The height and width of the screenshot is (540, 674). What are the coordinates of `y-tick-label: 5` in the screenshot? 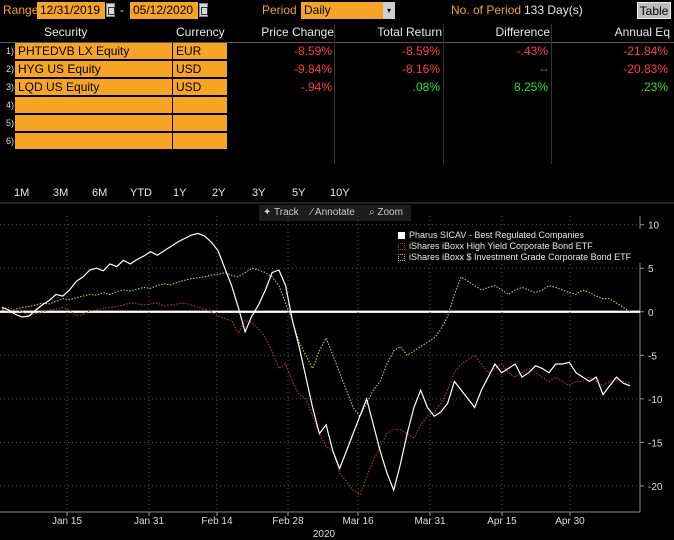 It's located at (651, 269).